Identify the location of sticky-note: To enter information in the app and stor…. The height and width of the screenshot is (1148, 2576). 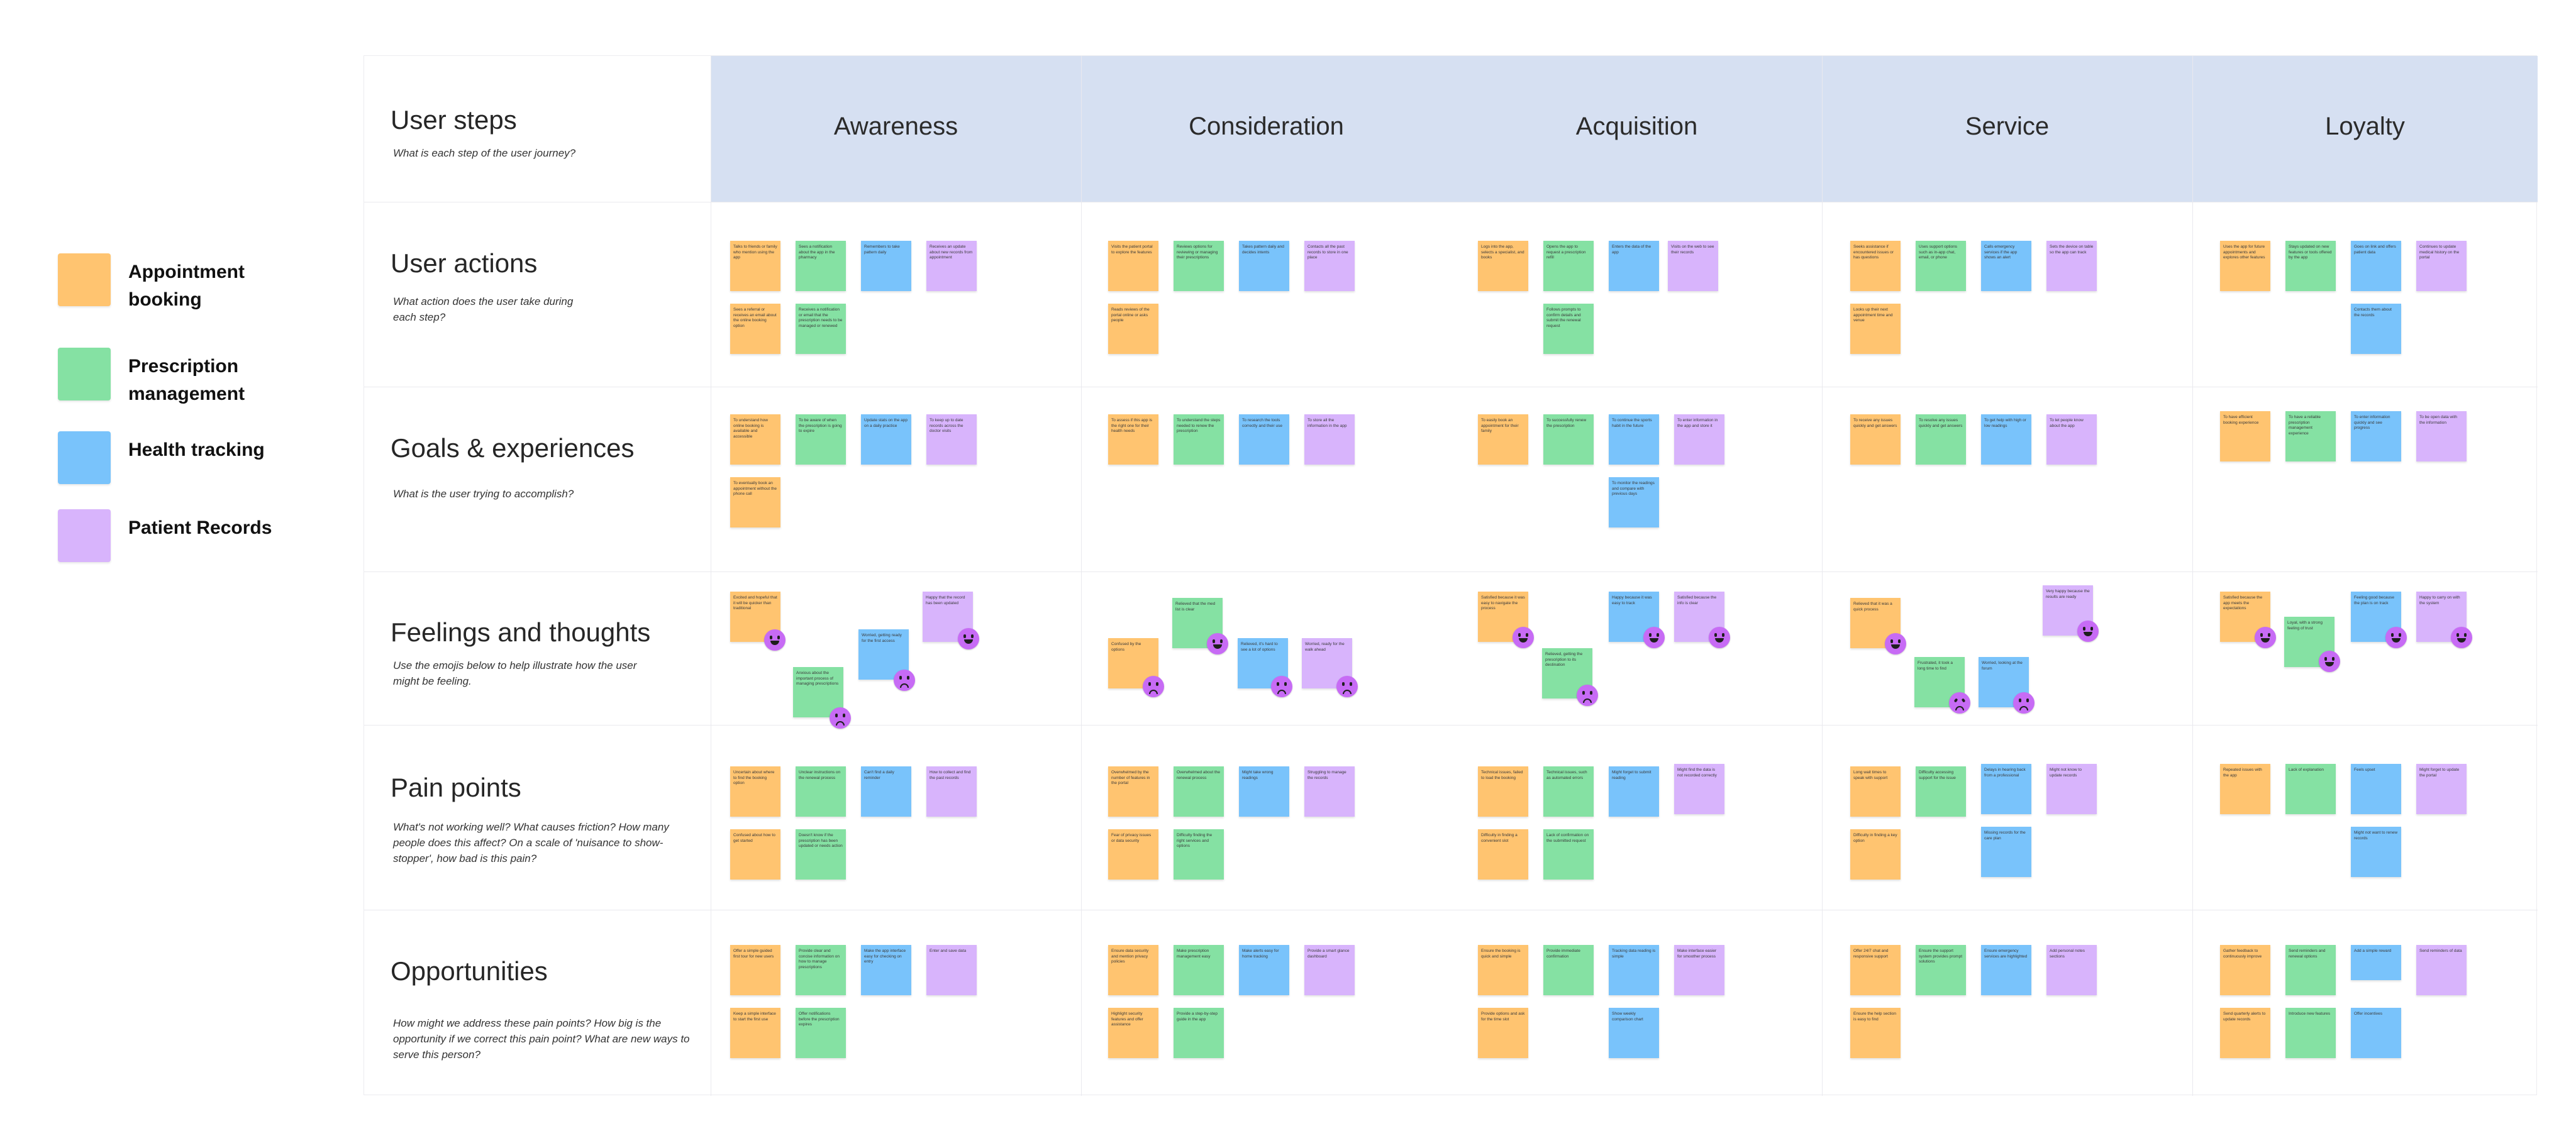
(1699, 439).